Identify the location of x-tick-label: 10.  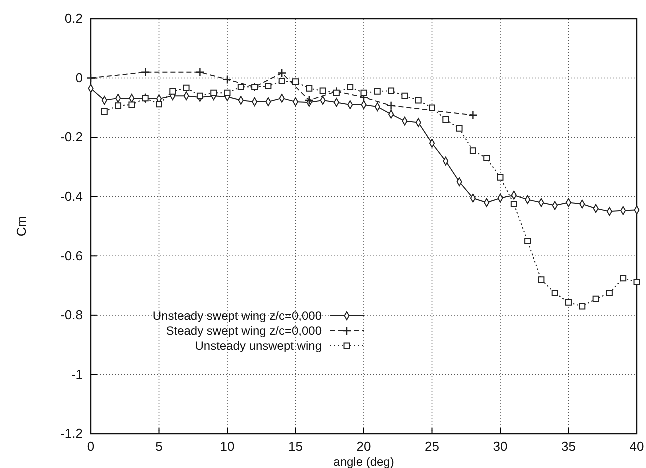
(227, 446).